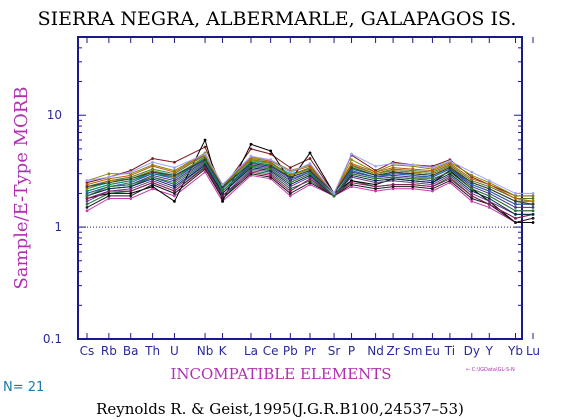 The image size is (561, 420). Describe the element at coordinates (23, 387) in the screenshot. I see `sample-count: N= 21` at that location.